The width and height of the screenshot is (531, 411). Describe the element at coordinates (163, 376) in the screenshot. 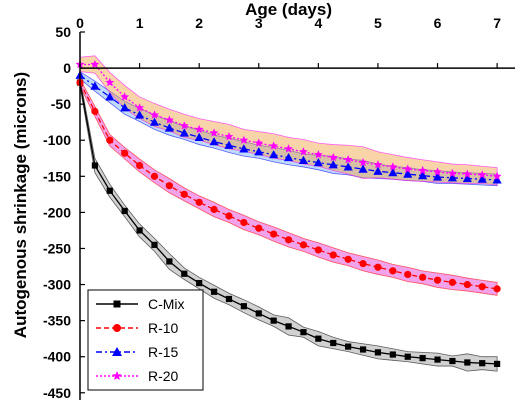

I see `legend-label: R-20` at that location.